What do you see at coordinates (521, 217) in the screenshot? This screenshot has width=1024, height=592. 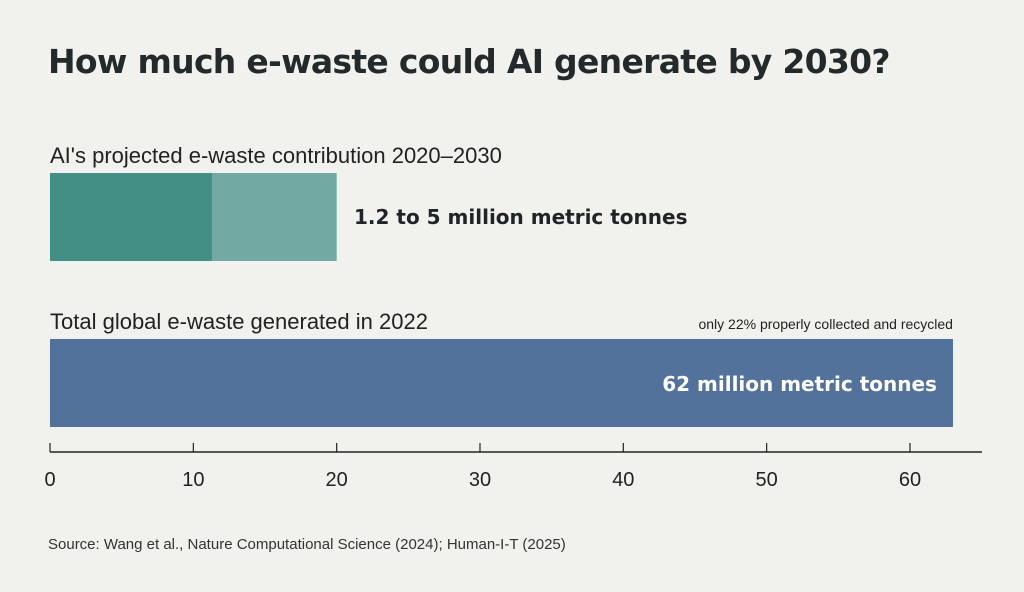 I see `ai-value-label: 1.2 to 5 million metric tonnes` at bounding box center [521, 217].